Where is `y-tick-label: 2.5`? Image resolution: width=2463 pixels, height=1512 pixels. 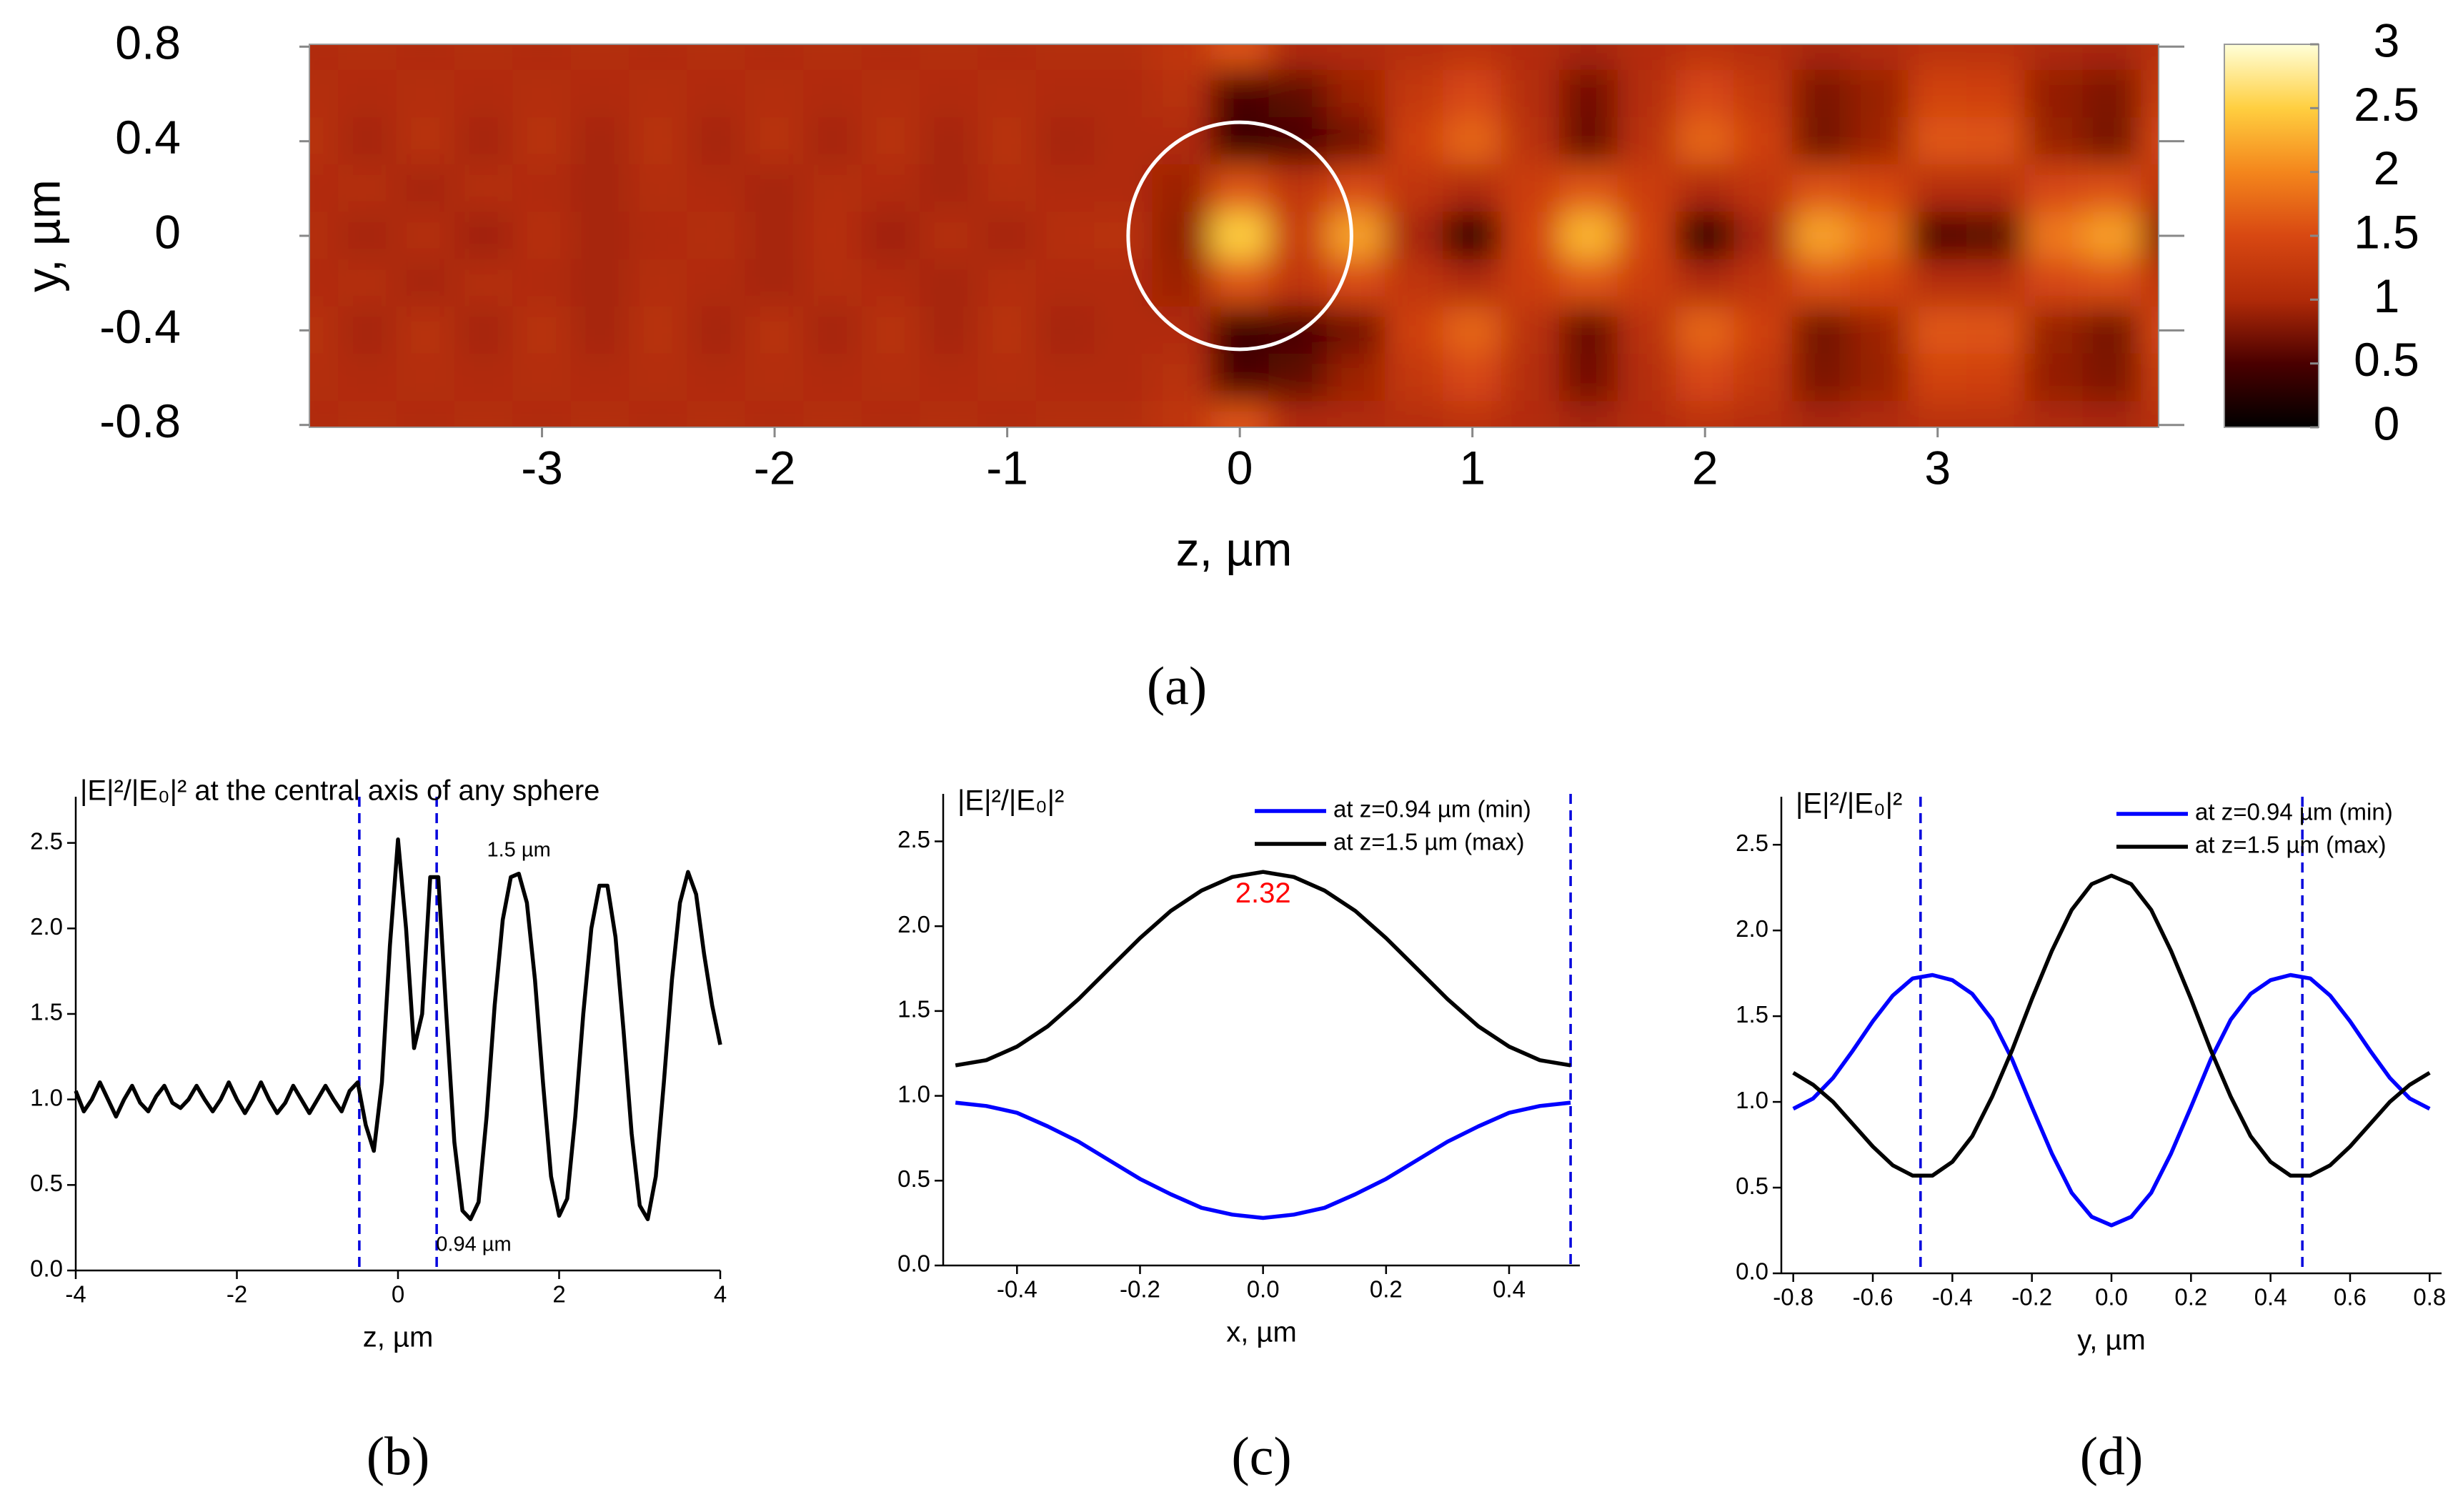
y-tick-label: 2.5 is located at coordinates (913, 839).